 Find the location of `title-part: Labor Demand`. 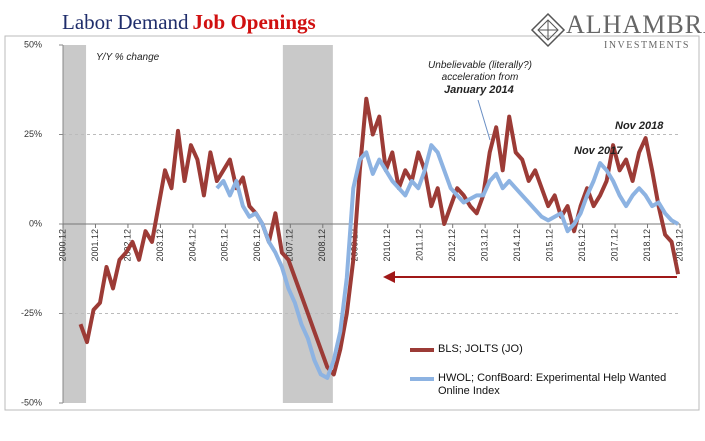

title-part: Labor Demand is located at coordinates (125, 22).